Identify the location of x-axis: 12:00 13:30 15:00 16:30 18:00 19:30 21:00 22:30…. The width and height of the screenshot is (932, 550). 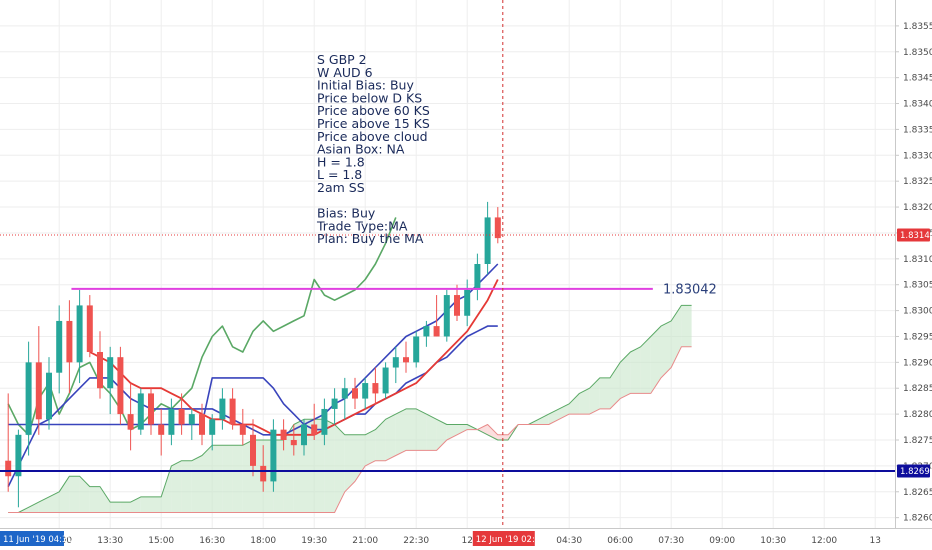
(463, 541).